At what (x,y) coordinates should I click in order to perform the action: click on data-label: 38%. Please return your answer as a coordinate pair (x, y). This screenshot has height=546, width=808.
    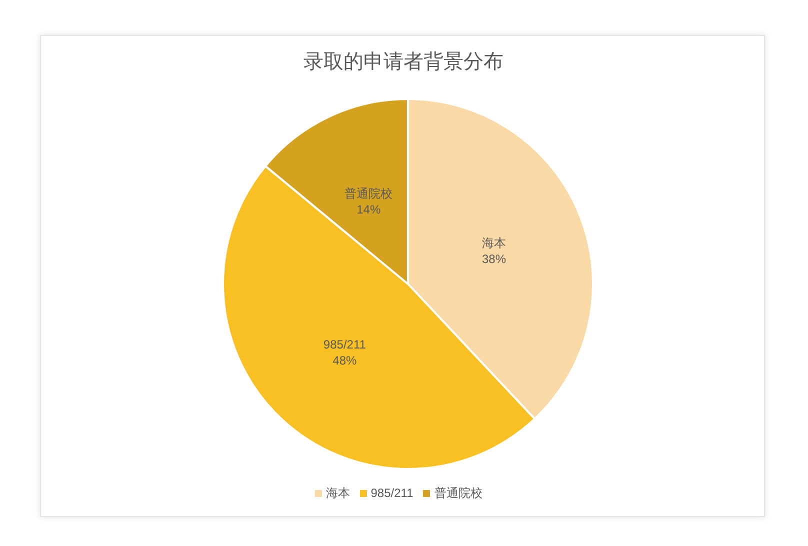
    Looking at the image, I should click on (494, 259).